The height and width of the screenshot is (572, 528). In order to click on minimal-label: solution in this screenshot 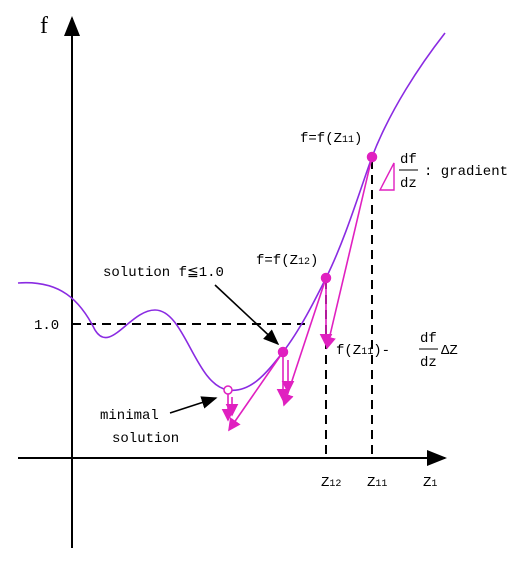, I will do `click(145, 439)`.